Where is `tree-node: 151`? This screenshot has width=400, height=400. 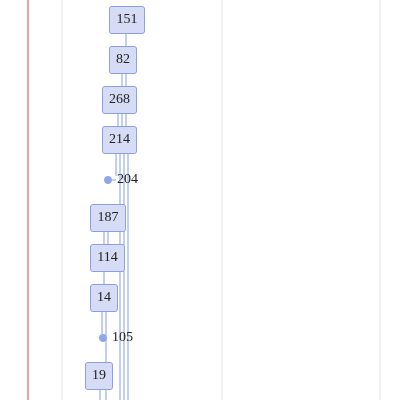 tree-node: 151 is located at coordinates (127, 20).